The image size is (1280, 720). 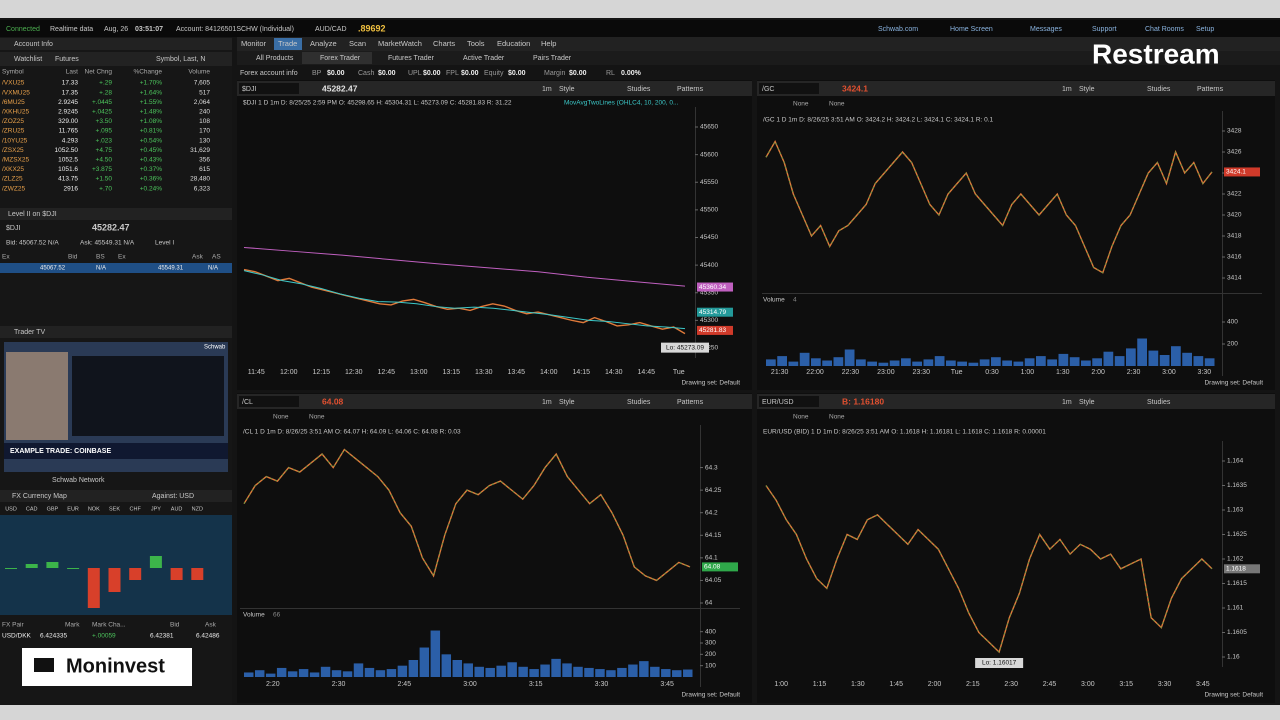 I want to click on video-person, so click(x=37, y=396).